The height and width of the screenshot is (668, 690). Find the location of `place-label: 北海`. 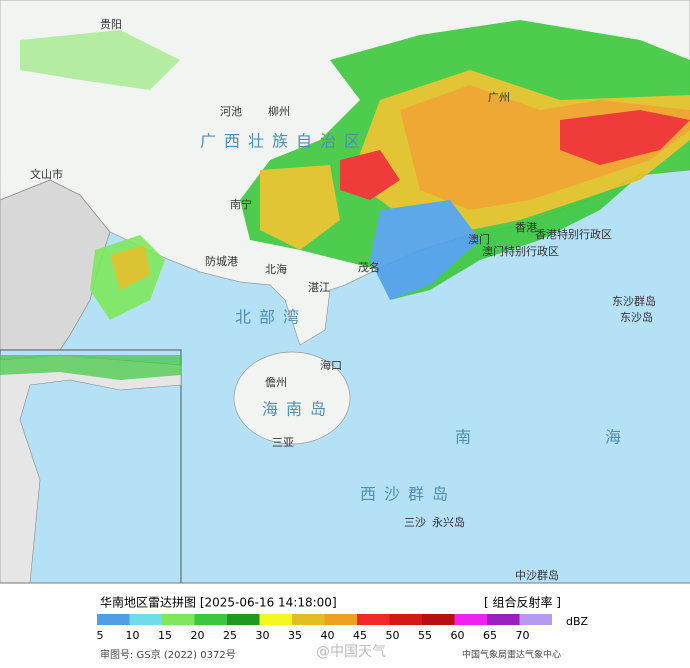

place-label: 北海 is located at coordinates (276, 269).